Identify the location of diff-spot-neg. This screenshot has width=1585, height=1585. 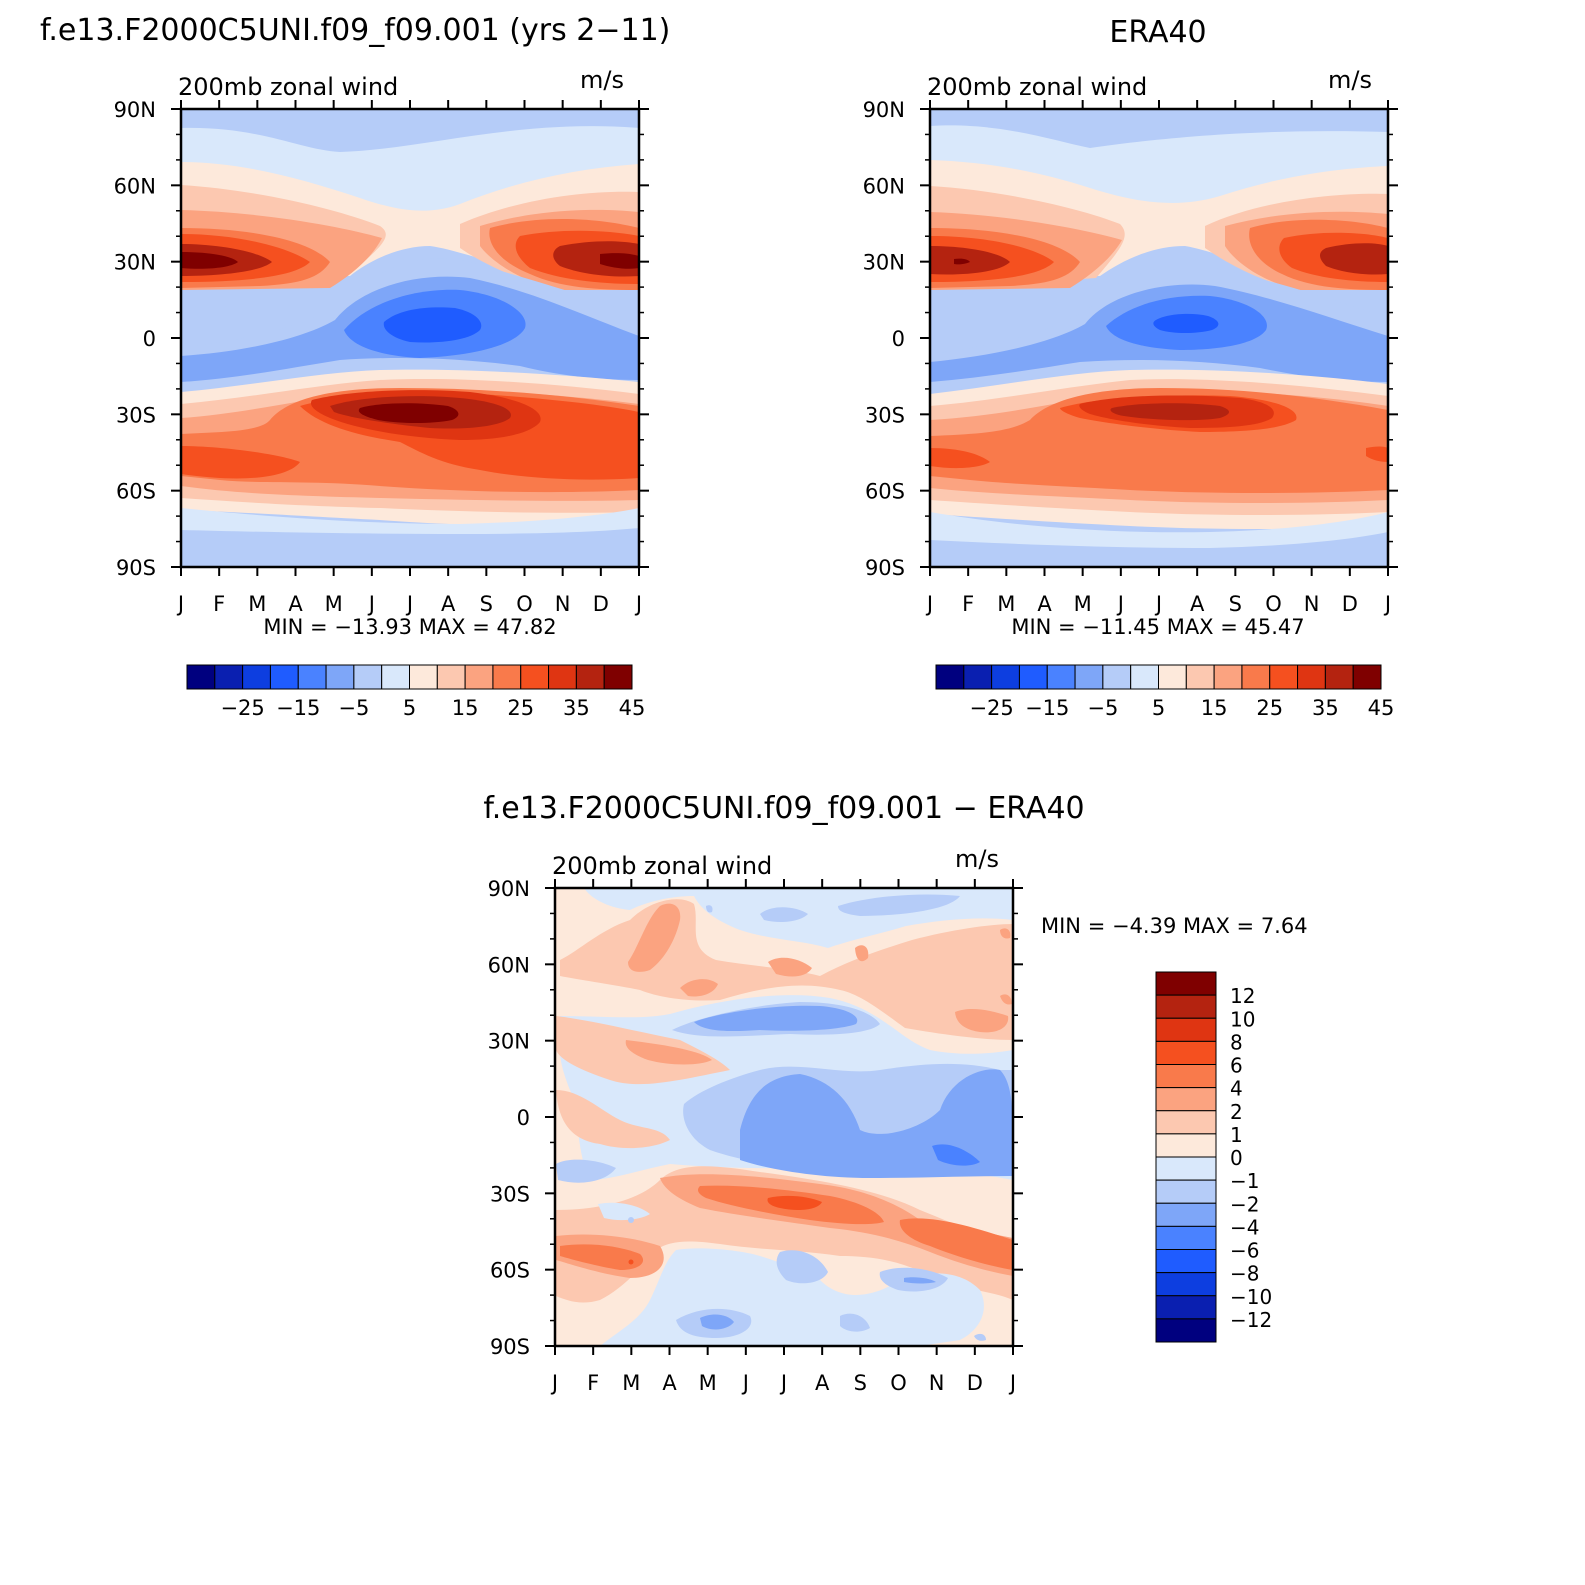
(631, 1220).